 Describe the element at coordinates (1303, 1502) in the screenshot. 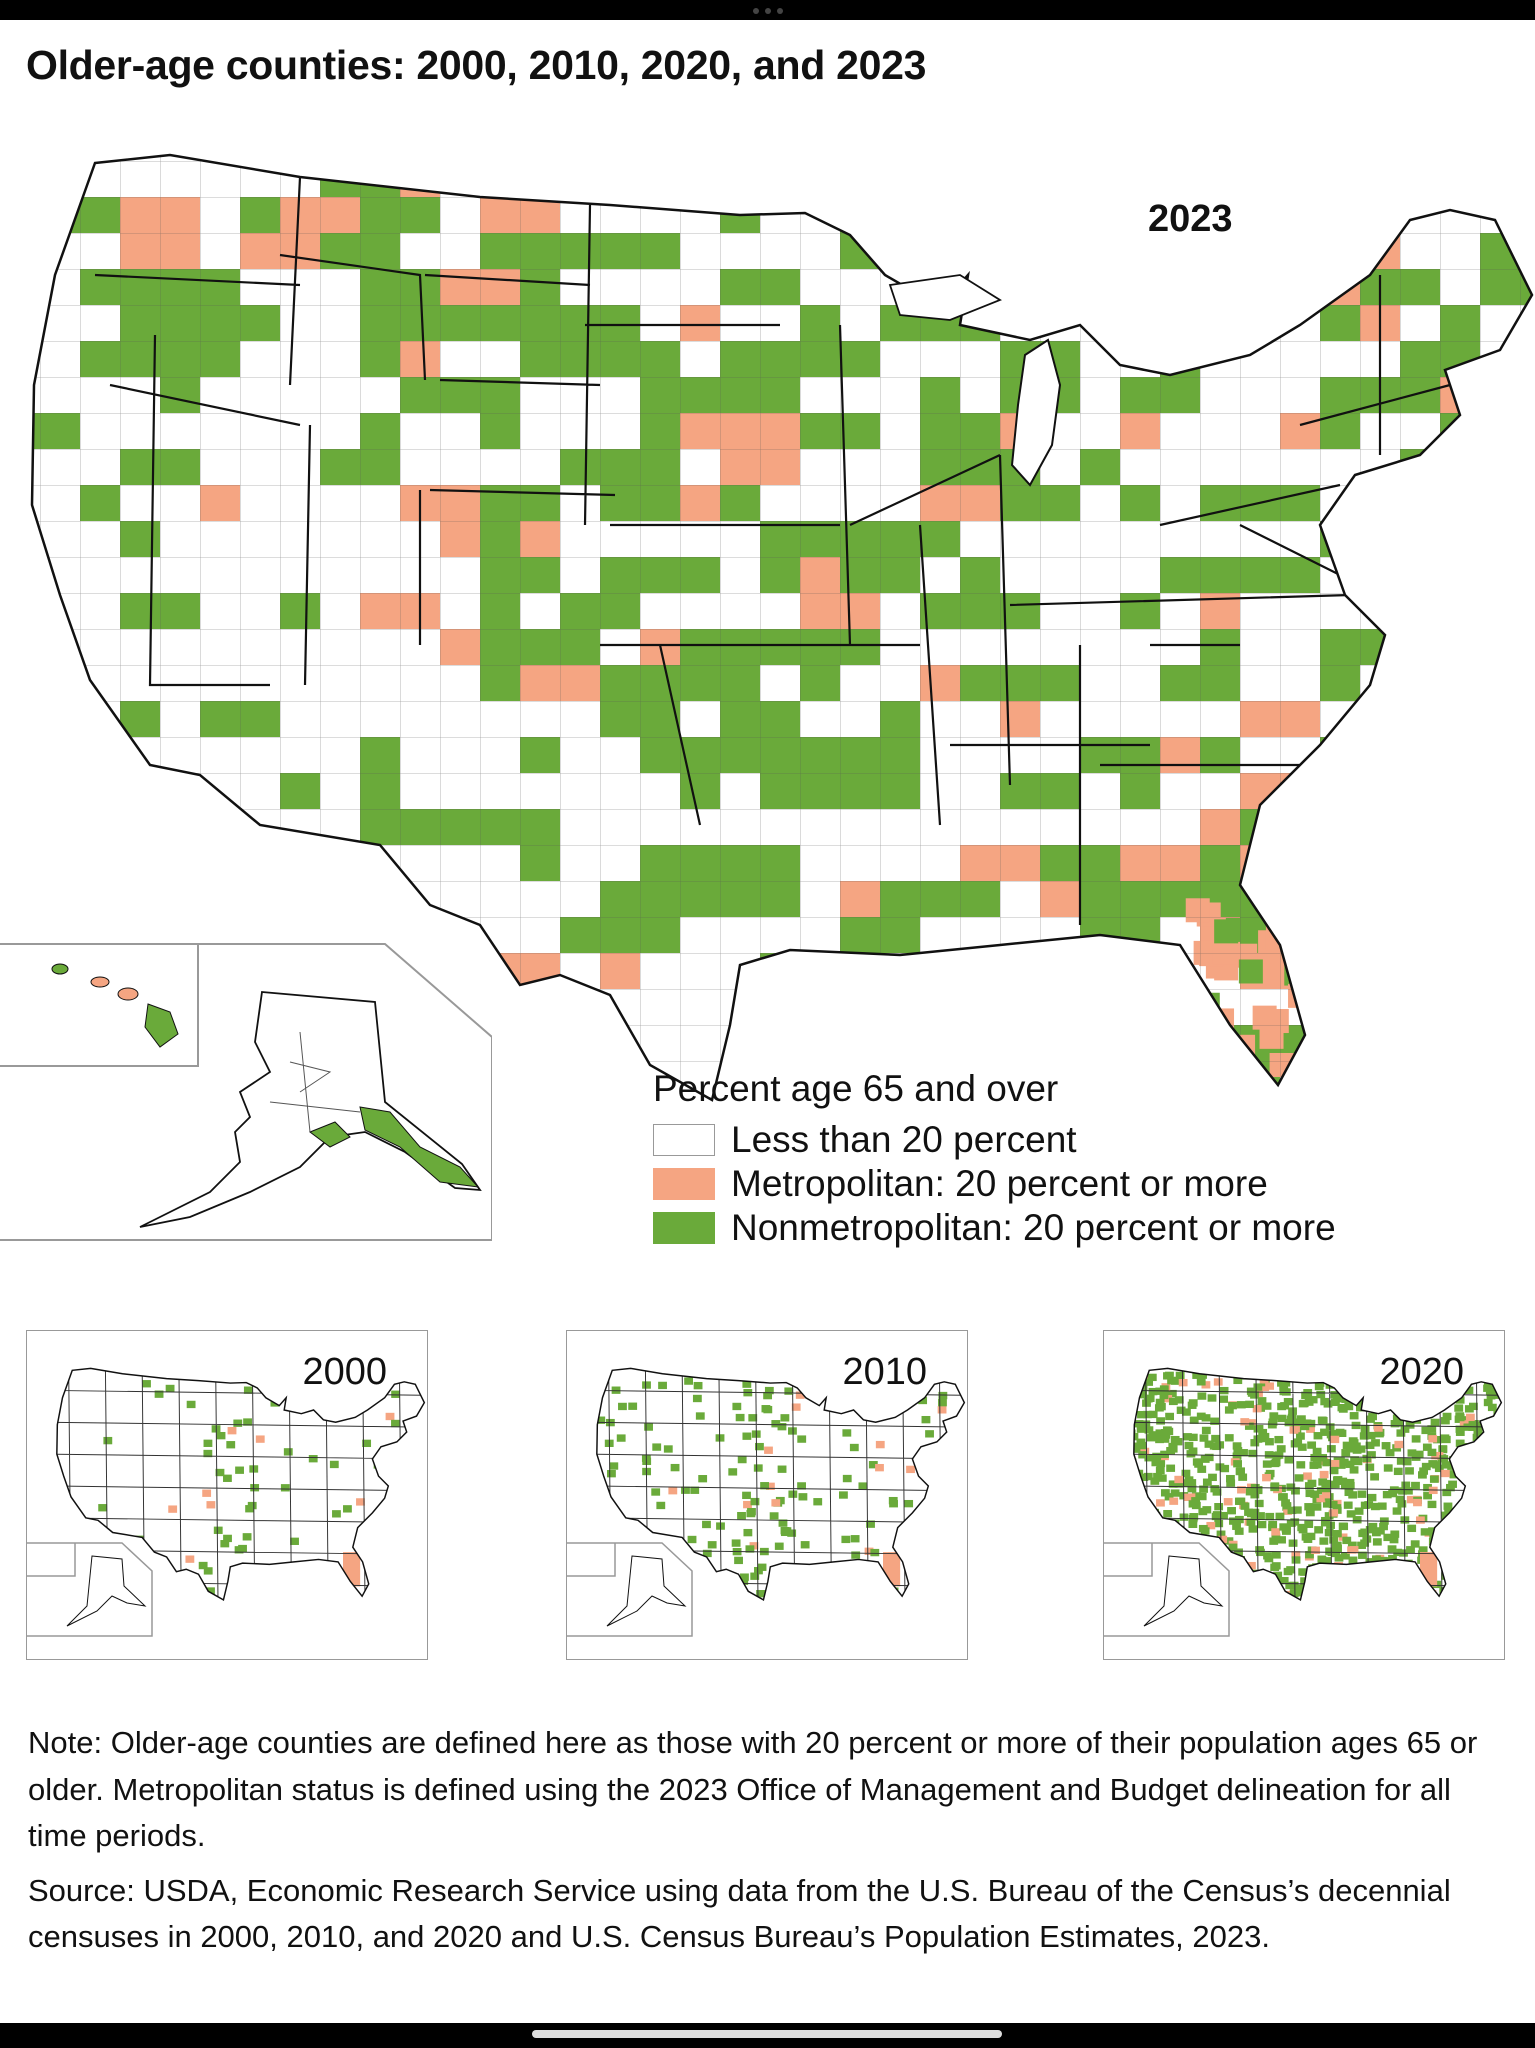

I see `mini-map-graphic` at that location.